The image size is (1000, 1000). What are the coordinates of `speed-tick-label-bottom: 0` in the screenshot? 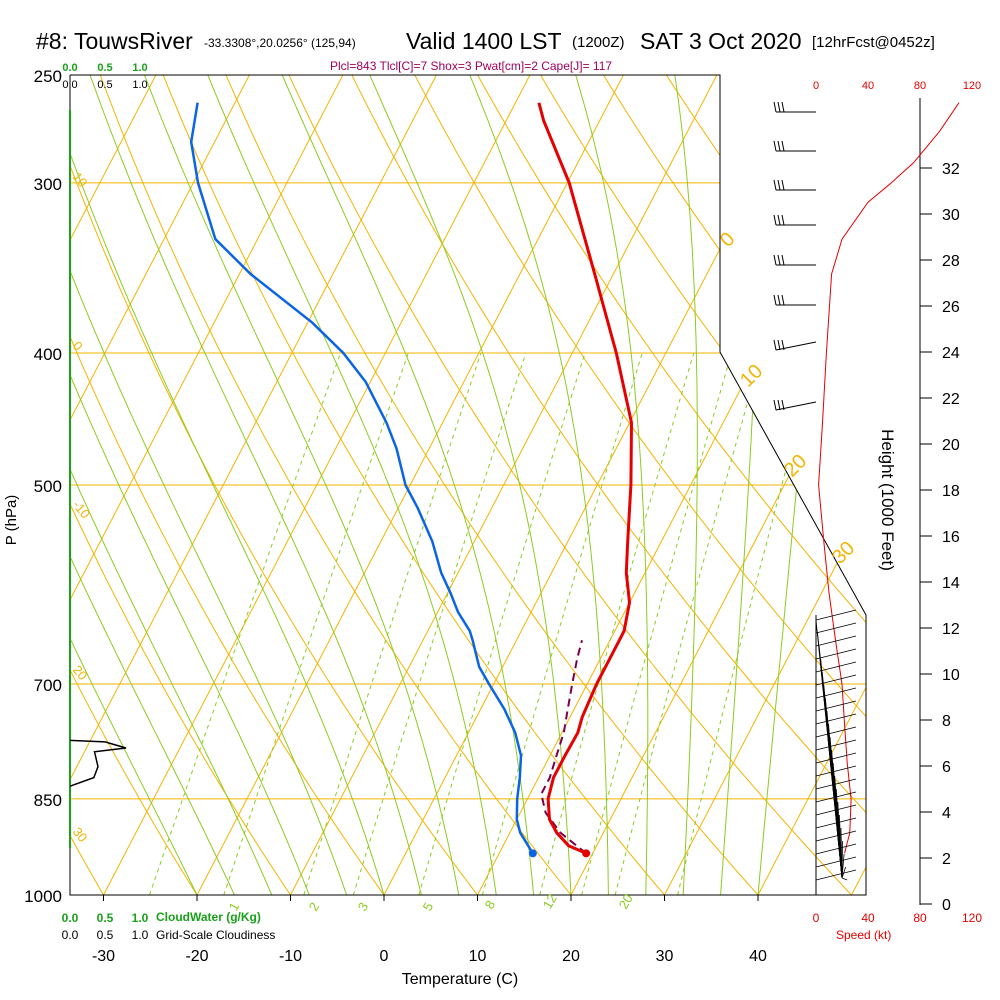 It's located at (816, 918).